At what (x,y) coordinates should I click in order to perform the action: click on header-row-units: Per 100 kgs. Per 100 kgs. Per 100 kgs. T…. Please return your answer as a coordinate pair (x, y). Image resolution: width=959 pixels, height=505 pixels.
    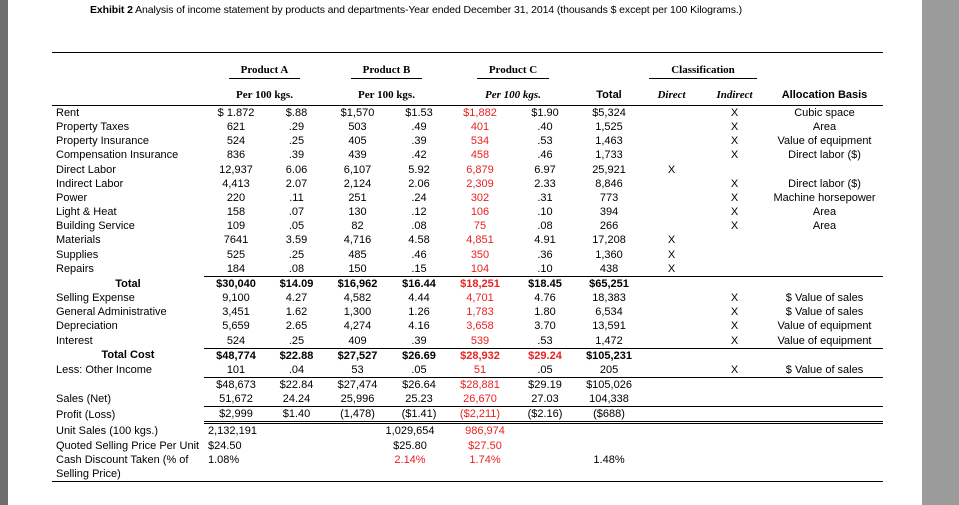
    Looking at the image, I should click on (468, 93).